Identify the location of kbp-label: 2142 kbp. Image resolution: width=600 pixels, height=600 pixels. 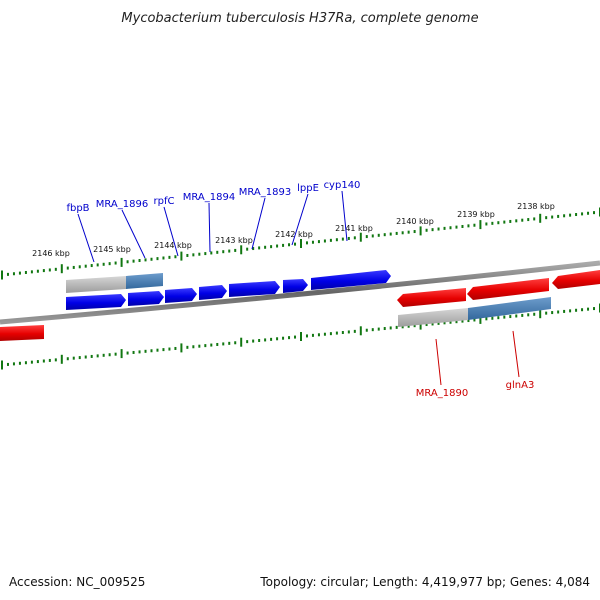
(294, 234).